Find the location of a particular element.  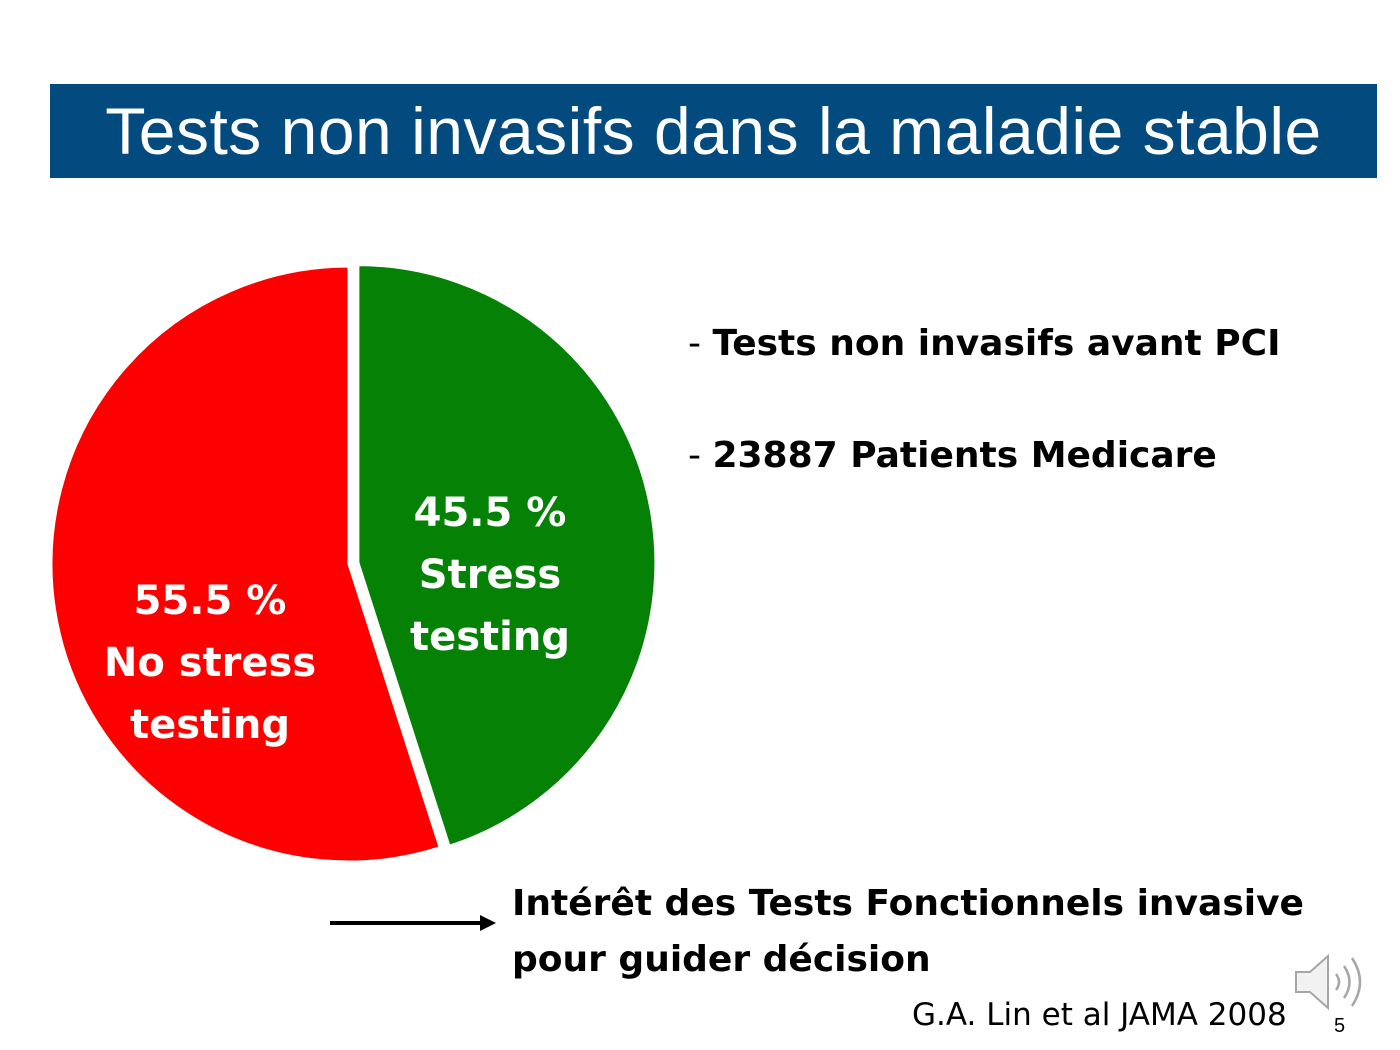

citation: G.A. Lin et al JAMA 2008 is located at coordinates (1099, 1015).